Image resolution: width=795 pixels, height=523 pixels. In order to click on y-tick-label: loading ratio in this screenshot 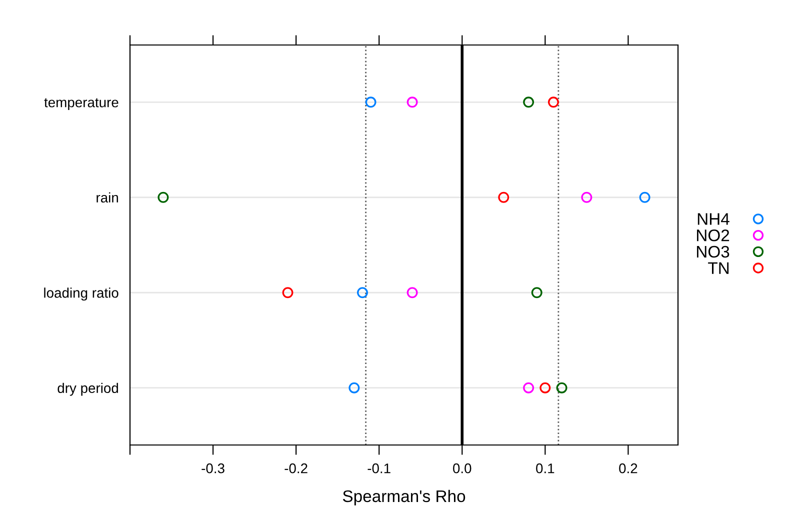, I will do `click(81, 294)`.